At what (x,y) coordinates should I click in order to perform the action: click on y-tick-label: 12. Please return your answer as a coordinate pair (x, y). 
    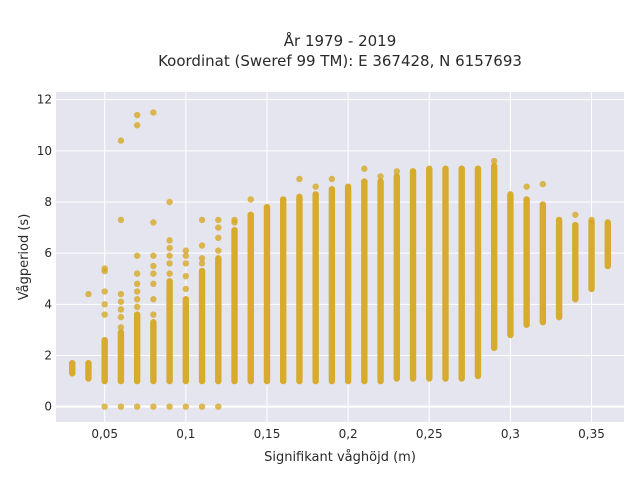
    Looking at the image, I should click on (44, 100).